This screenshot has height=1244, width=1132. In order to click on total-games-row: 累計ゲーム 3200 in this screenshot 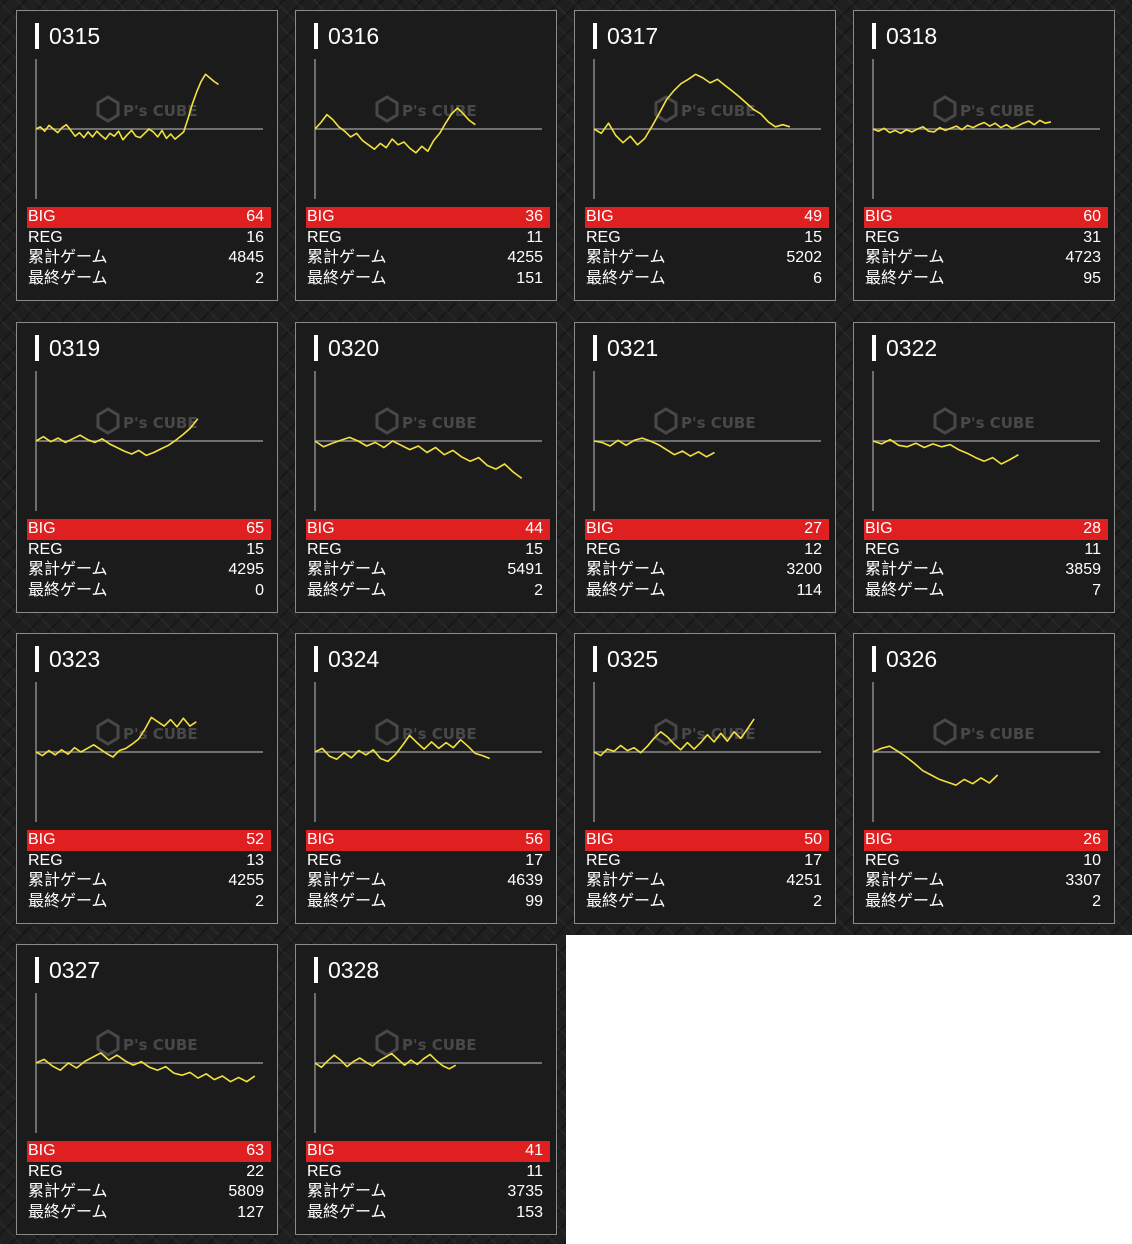, I will do `click(707, 570)`.